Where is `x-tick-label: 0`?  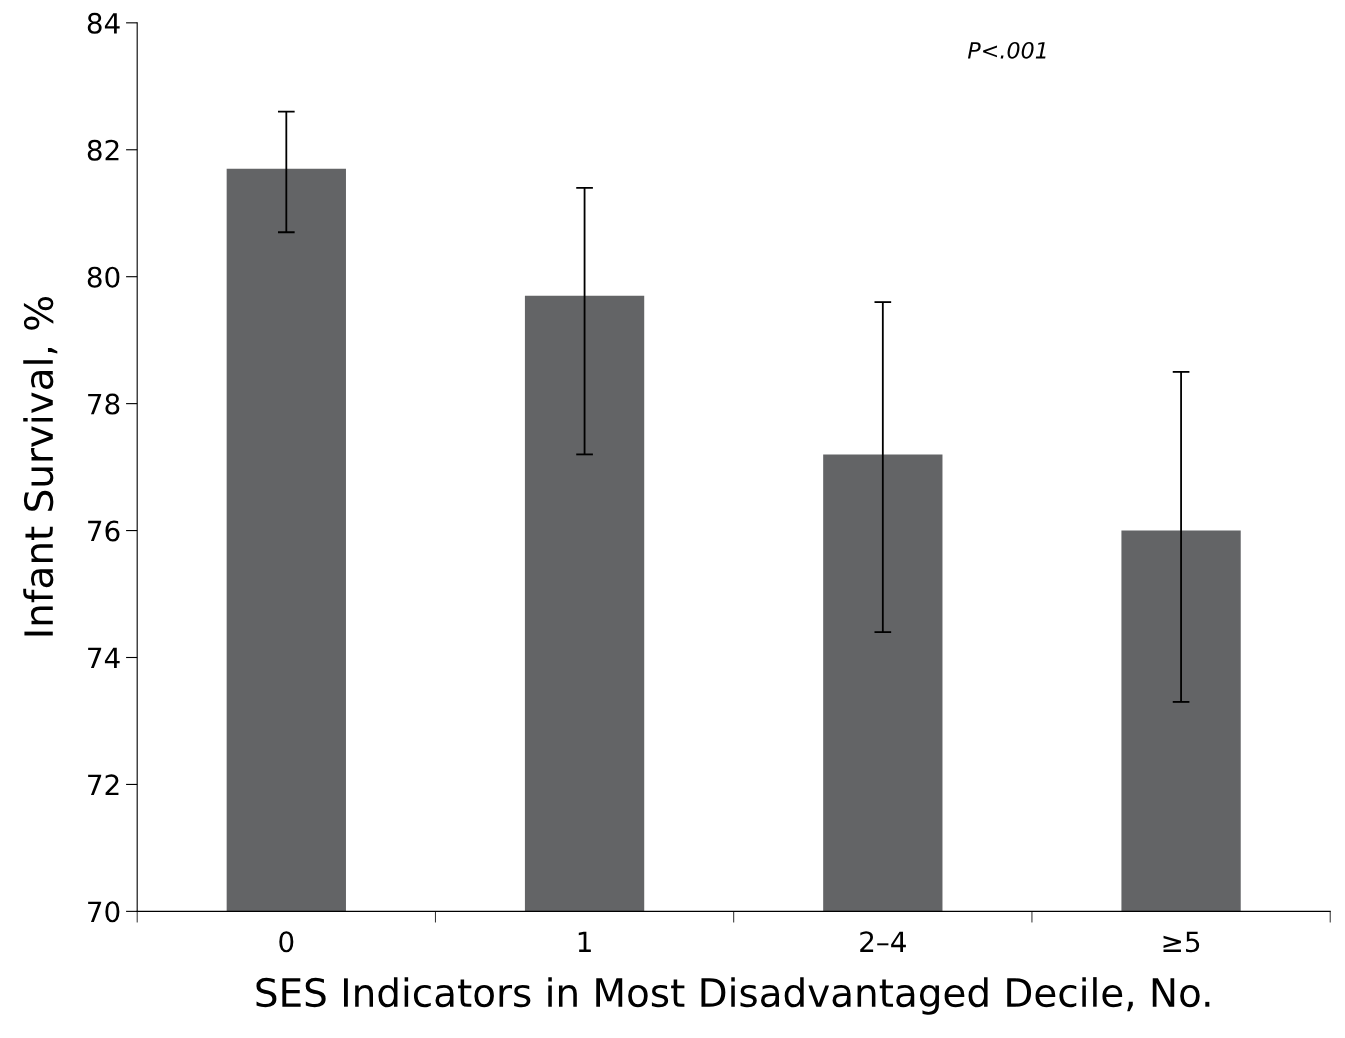
x-tick-label: 0 is located at coordinates (286, 942).